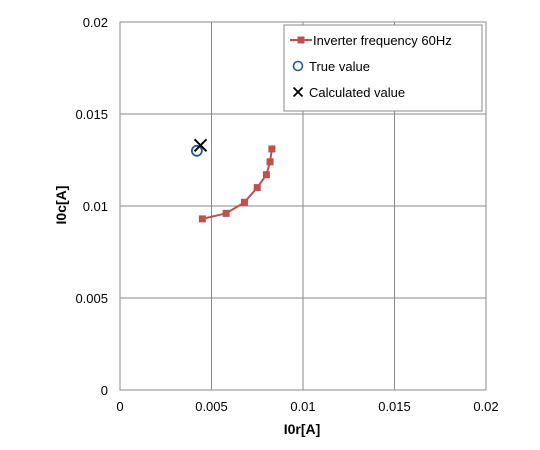  I want to click on x-axis-title: I0r[A], so click(302, 429).